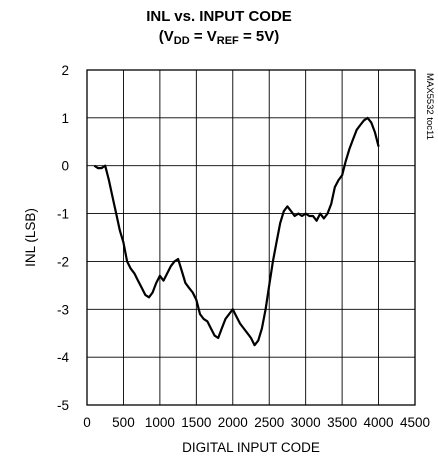 This screenshot has height=468, width=438. I want to click on x-tick-label-0: 0, so click(87, 422).